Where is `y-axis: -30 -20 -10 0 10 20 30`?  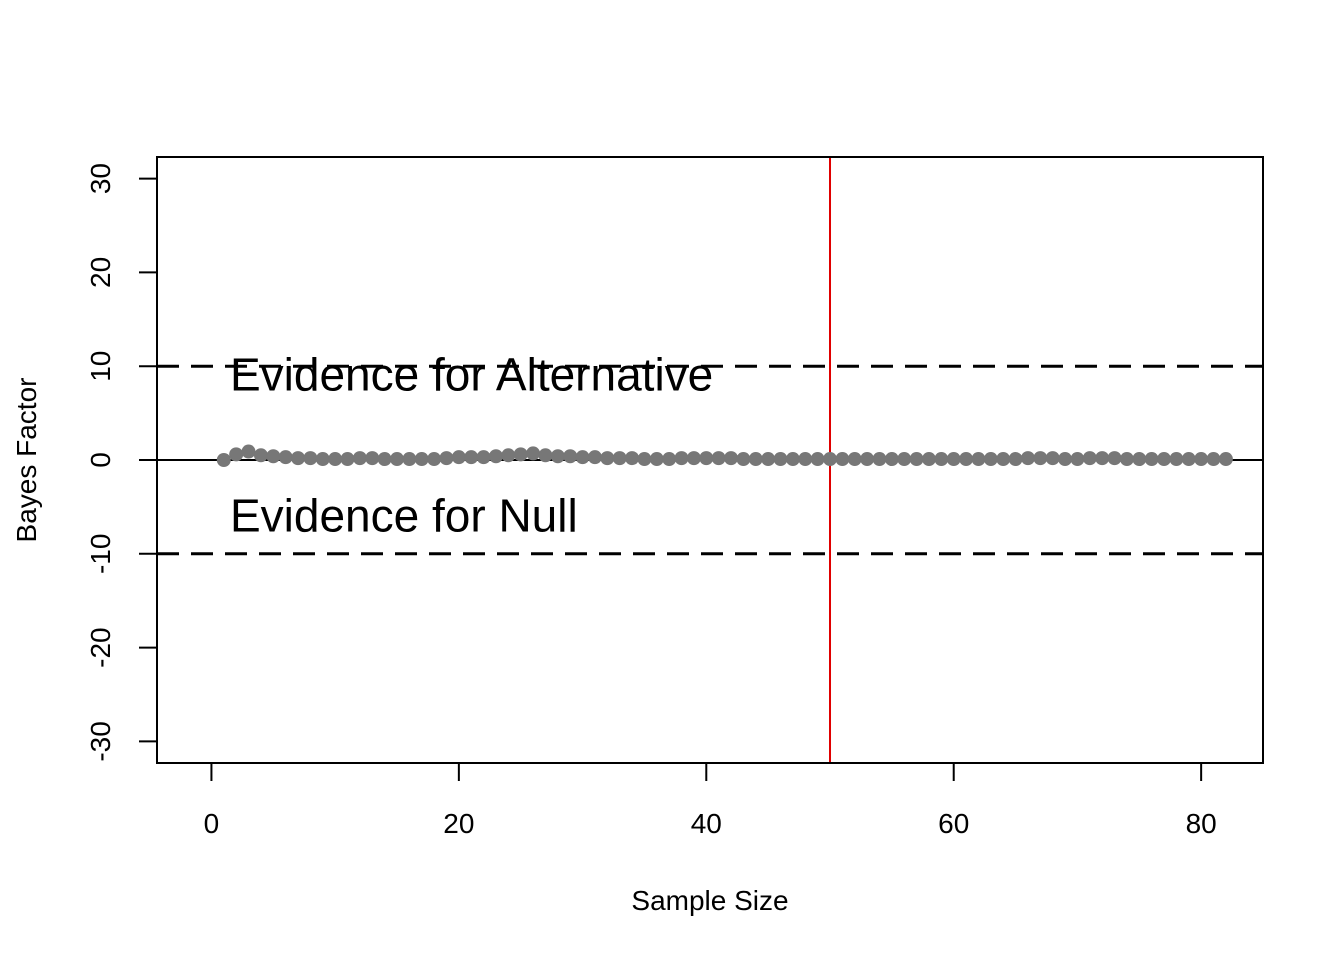 y-axis: -30 -20 -10 0 10 20 30 is located at coordinates (121, 462).